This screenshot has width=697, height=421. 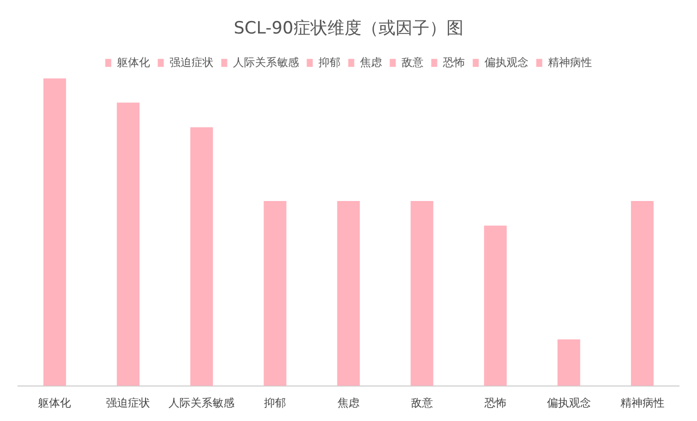 What do you see at coordinates (421, 403) in the screenshot?
I see `x-tick-label: 敌意` at bounding box center [421, 403].